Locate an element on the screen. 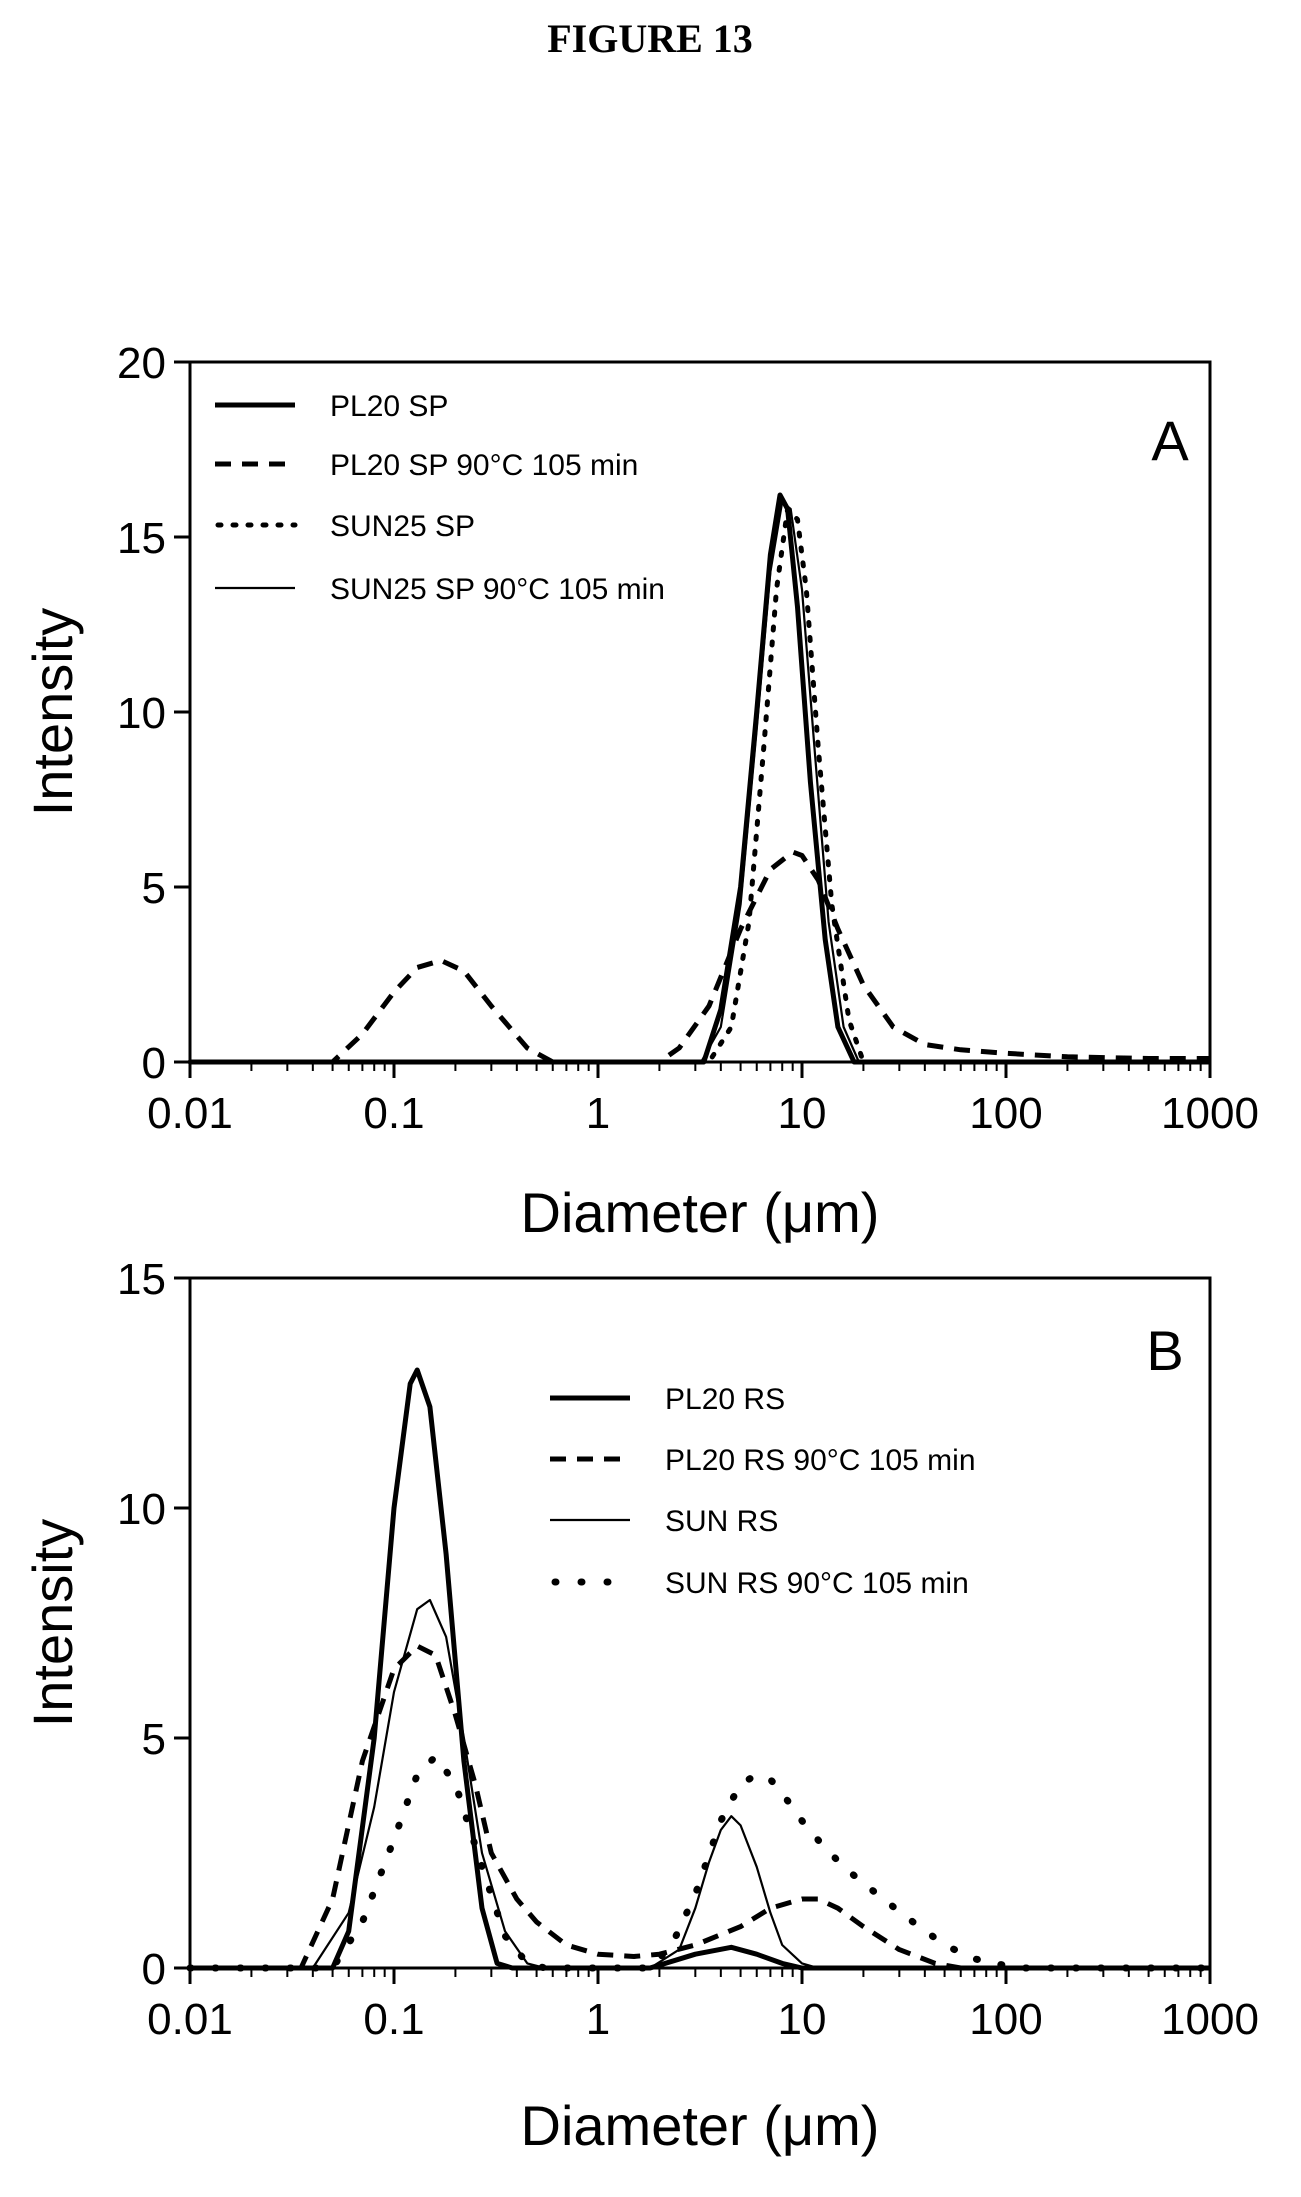  y-tick-label-b-2: 10 is located at coordinates (141, 1509).